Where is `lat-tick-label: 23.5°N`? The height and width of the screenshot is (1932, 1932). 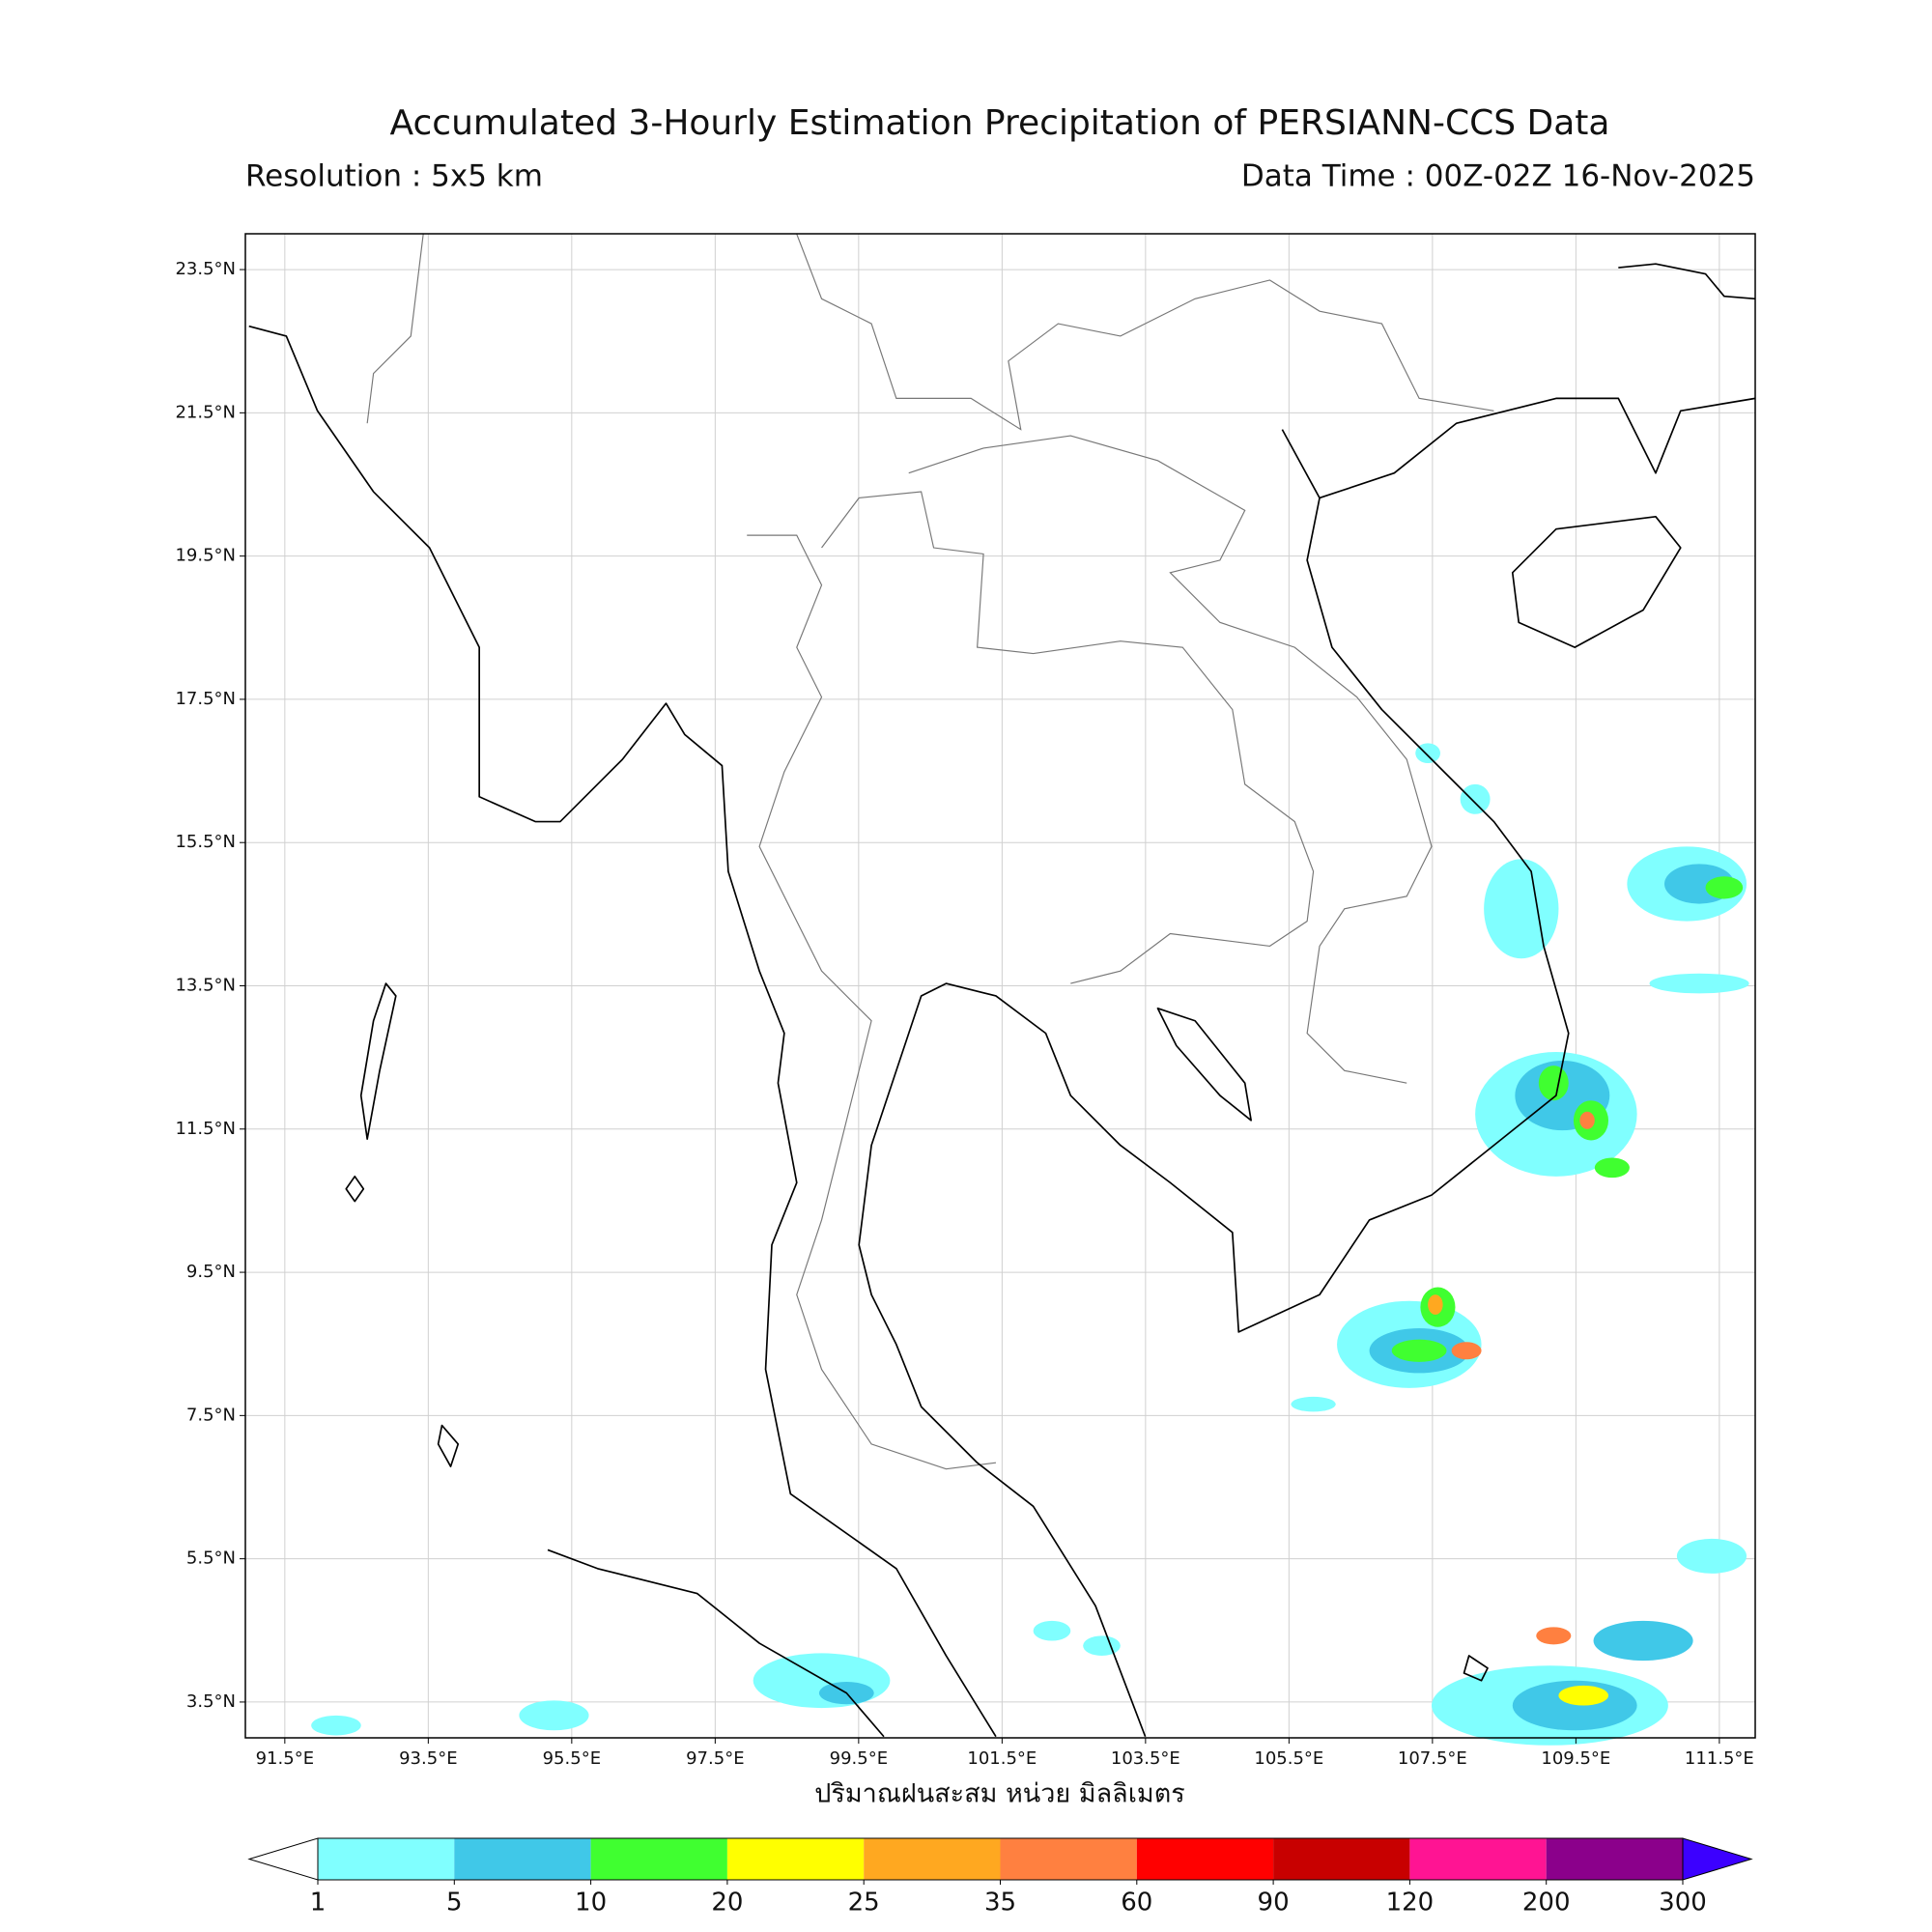 lat-tick-label: 23.5°N is located at coordinates (205, 269).